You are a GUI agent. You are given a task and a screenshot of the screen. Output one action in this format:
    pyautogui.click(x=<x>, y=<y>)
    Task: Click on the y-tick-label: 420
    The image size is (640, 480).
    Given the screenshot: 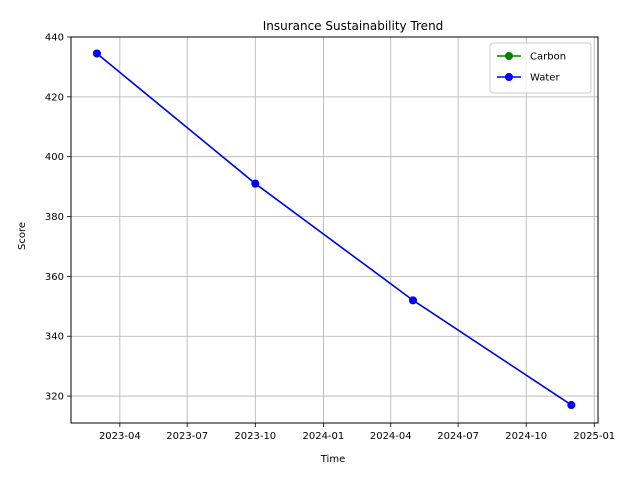 What is the action you would take?
    pyautogui.click(x=54, y=97)
    